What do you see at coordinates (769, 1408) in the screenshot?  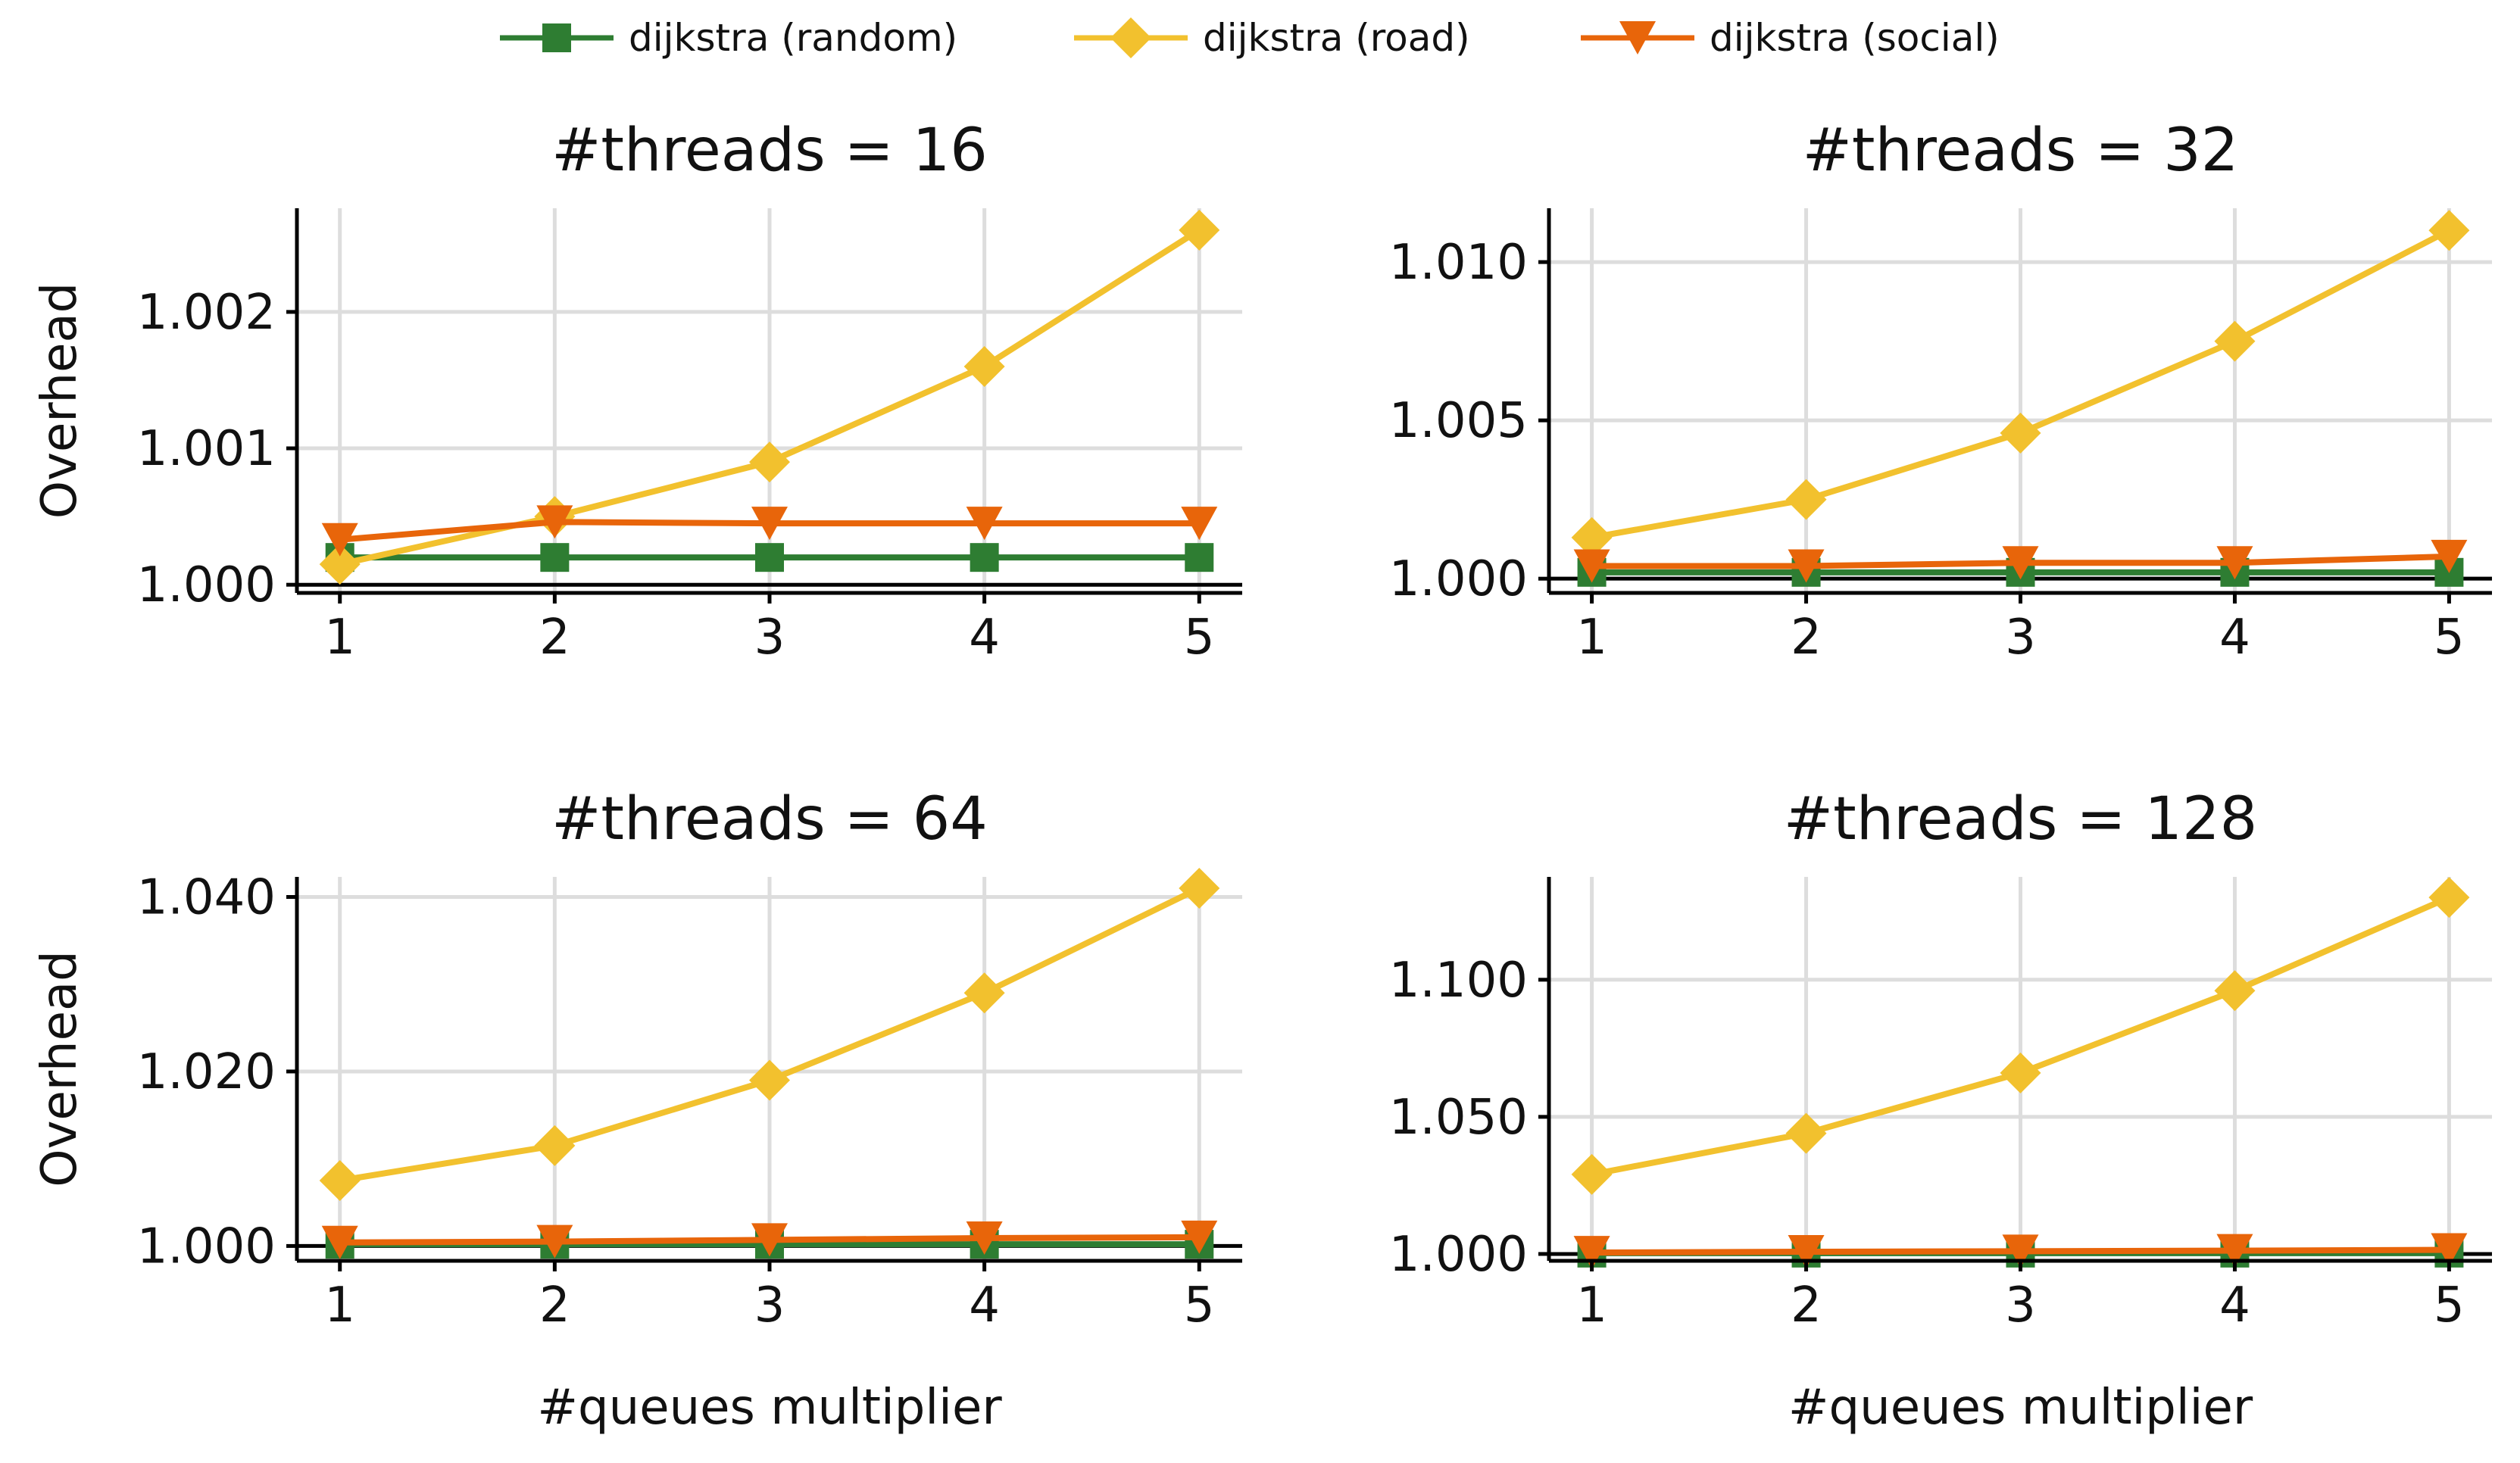 I see `x-axis-label: #queues multiplier` at bounding box center [769, 1408].